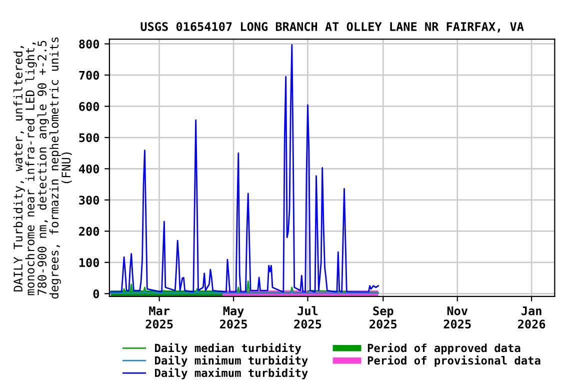  Describe the element at coordinates (444, 348) in the screenshot. I see `legend-label: Period of approved data` at that location.